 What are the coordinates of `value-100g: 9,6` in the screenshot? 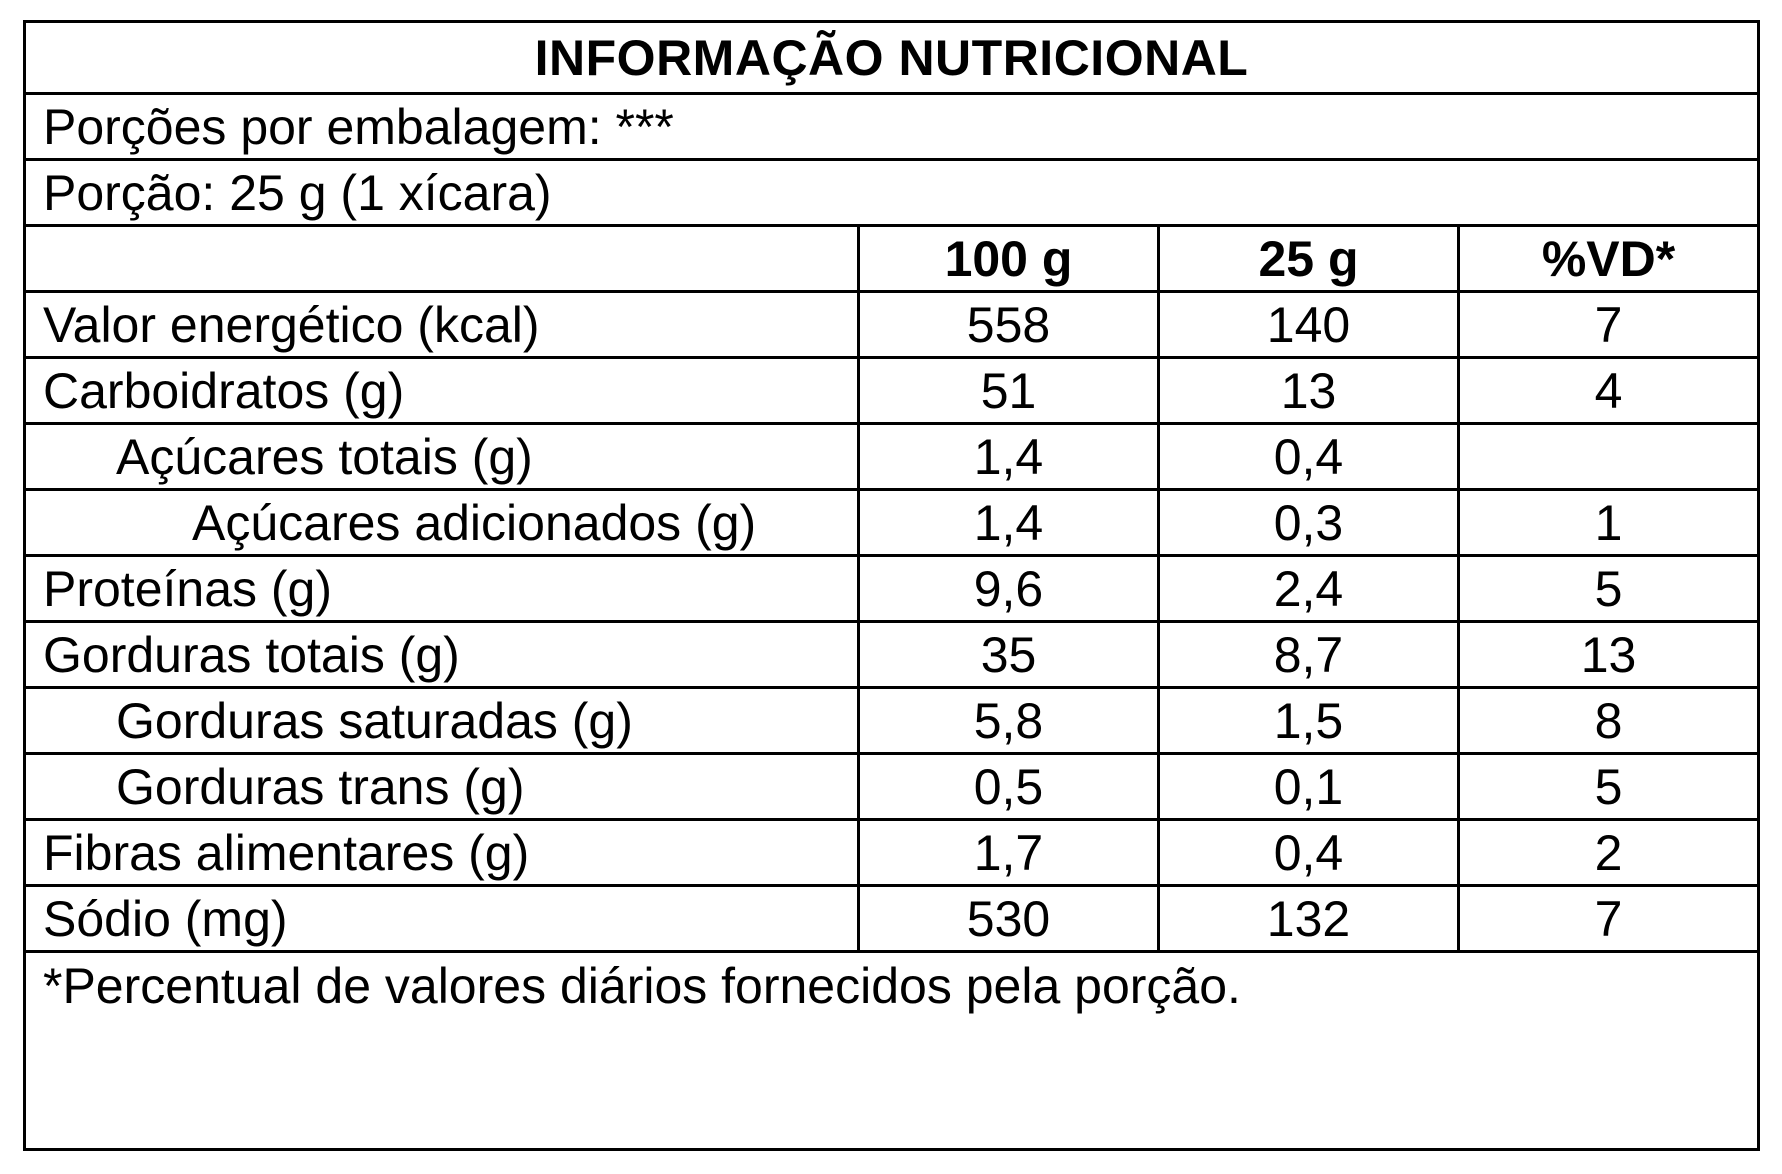 It's located at (1010, 588).